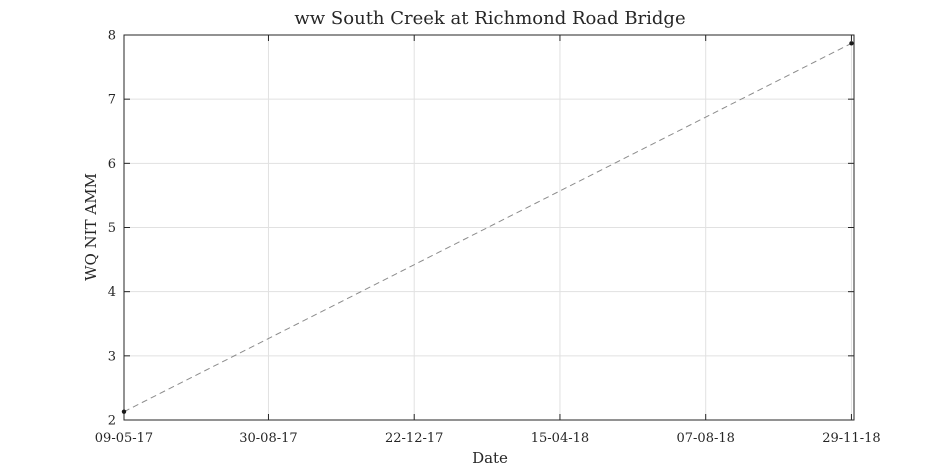 This screenshot has width=945, height=472. I want to click on x-tick-label: 29-11-18, so click(851, 438).